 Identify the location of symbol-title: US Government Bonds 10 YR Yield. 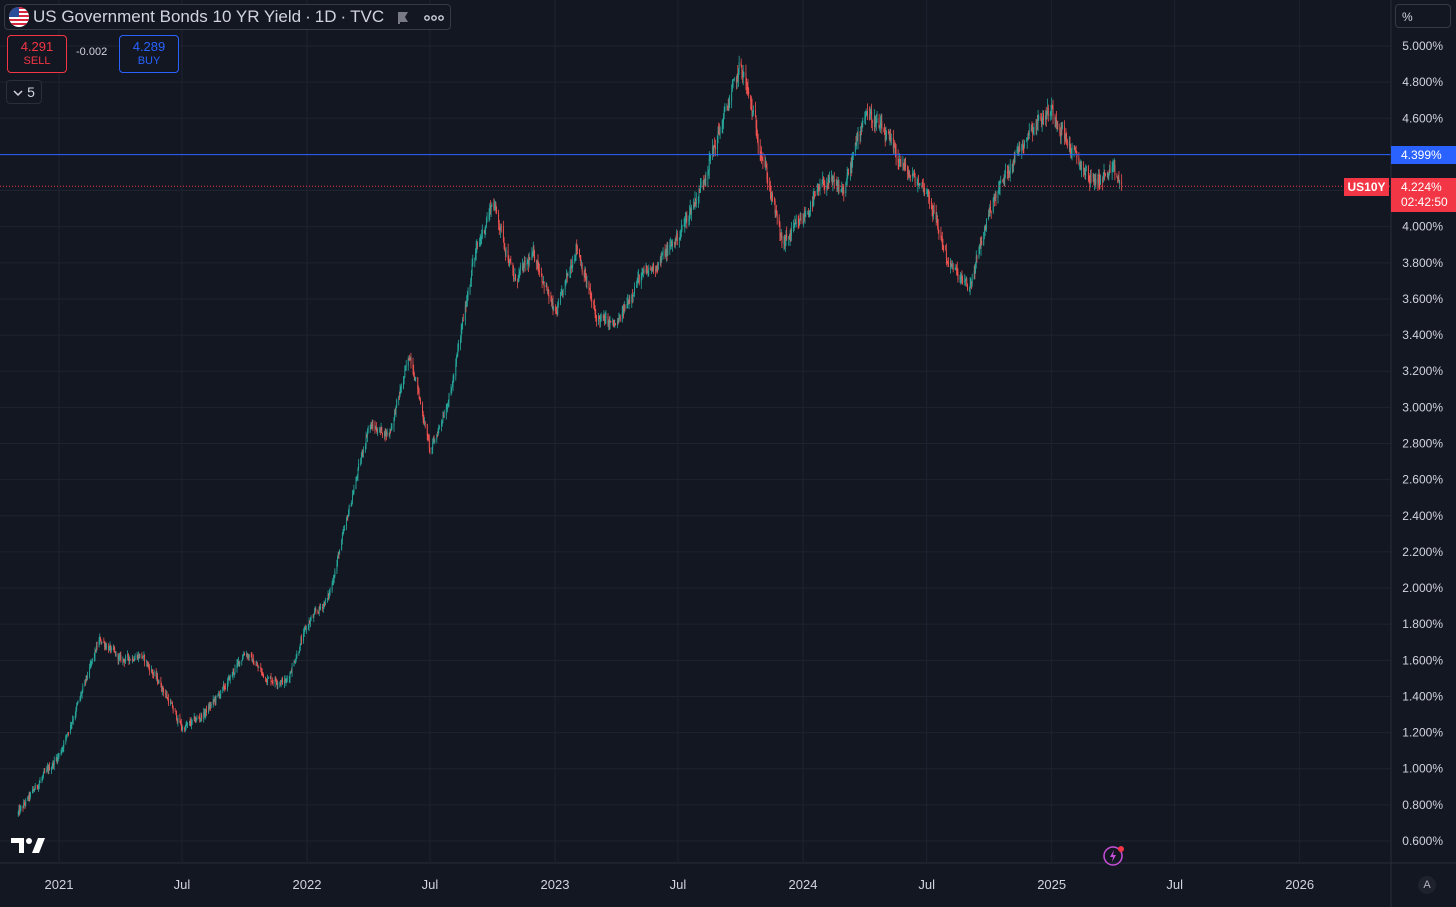
(167, 16).